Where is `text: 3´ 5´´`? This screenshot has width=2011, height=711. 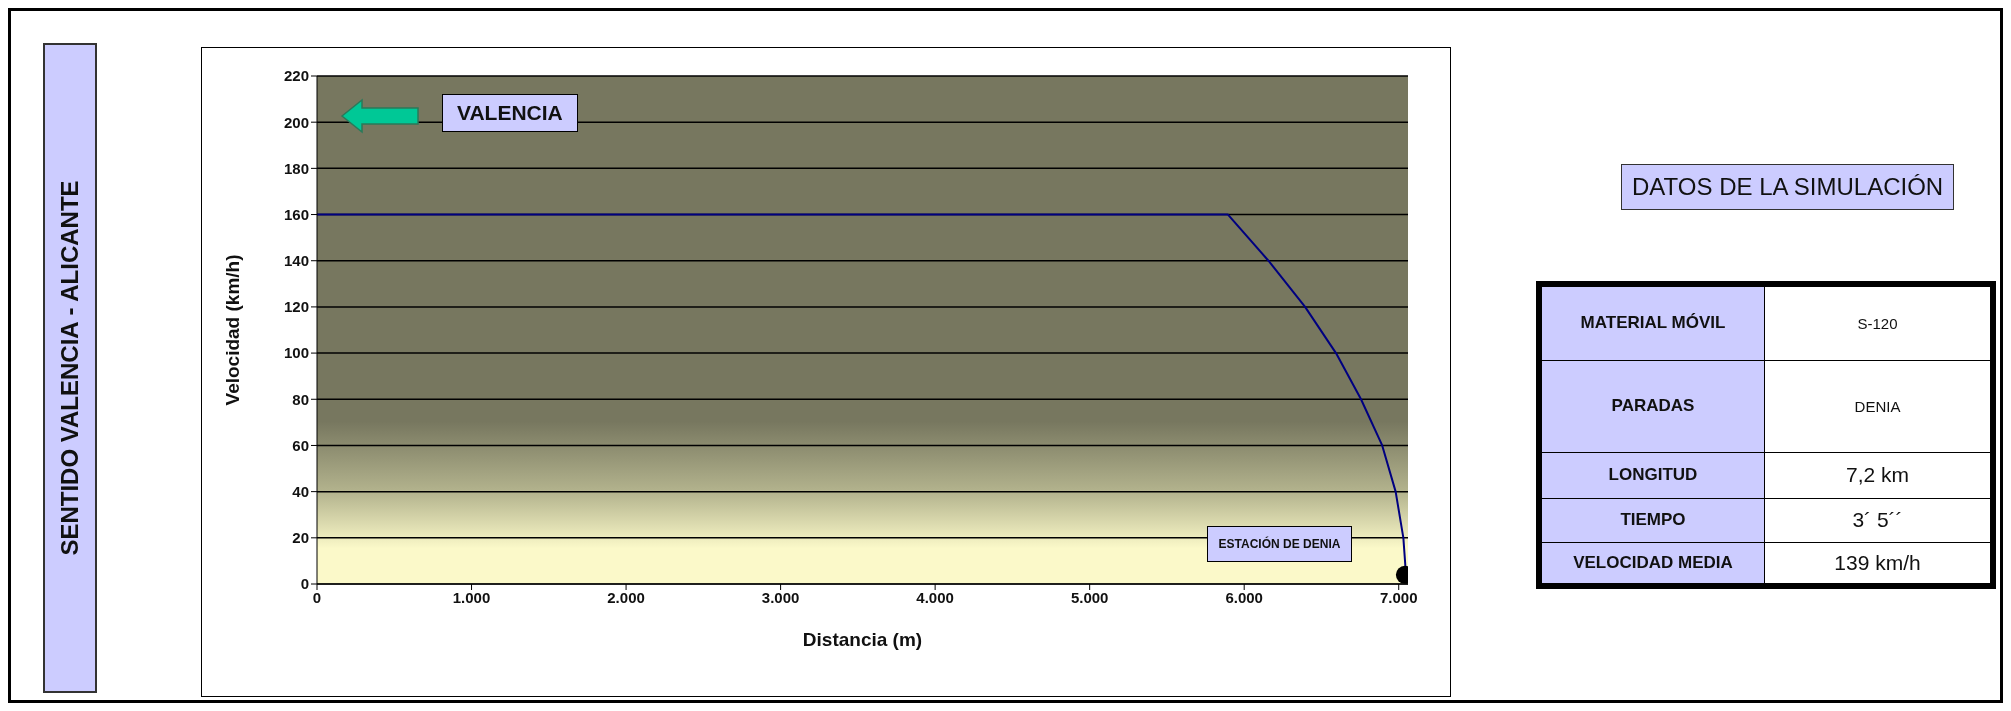
text: 3´ 5´´ is located at coordinates (1878, 520).